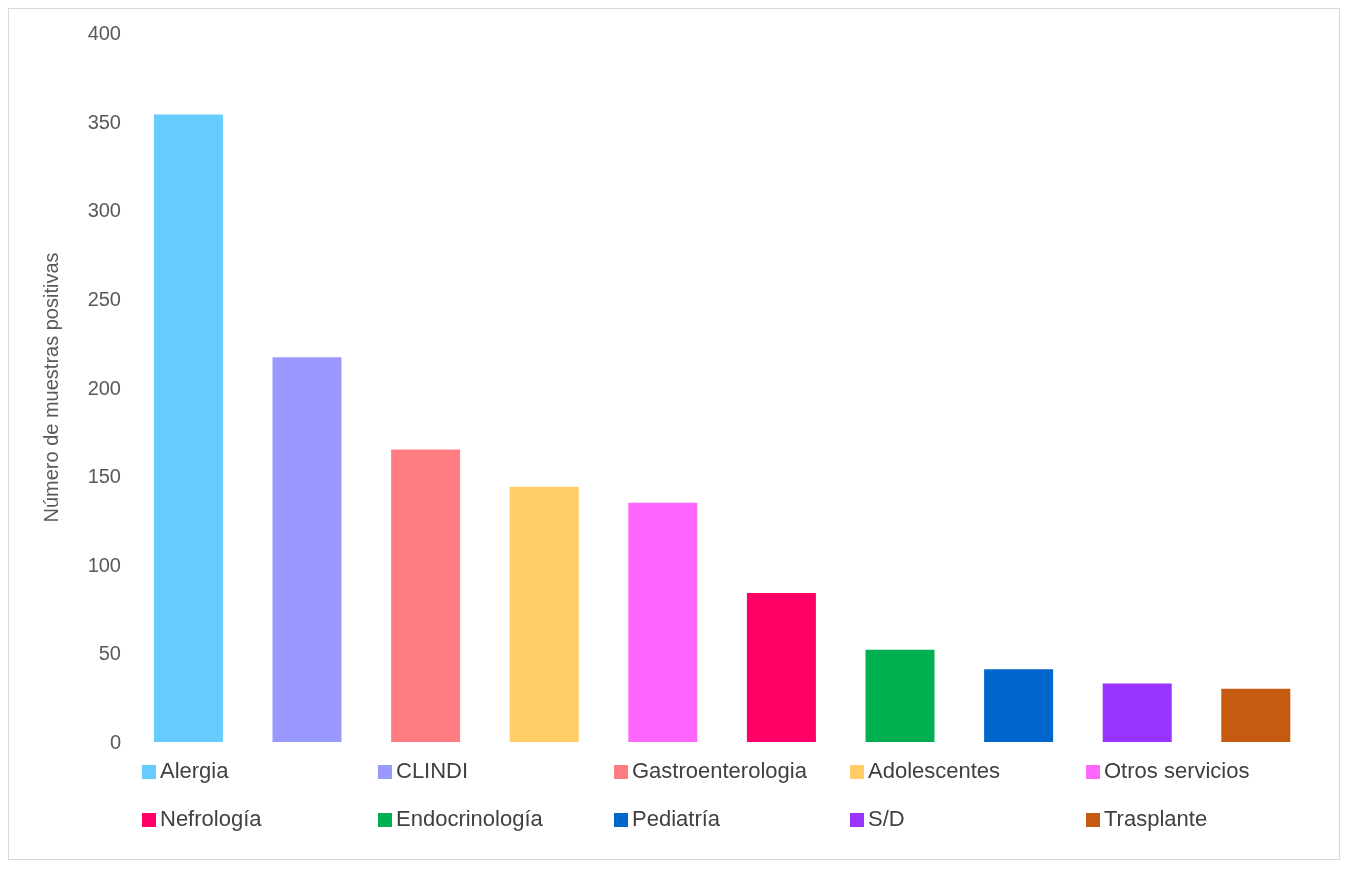 Image resolution: width=1361 pixels, height=880 pixels. Describe the element at coordinates (211, 818) in the screenshot. I see `legend-label: Nefrología` at that location.